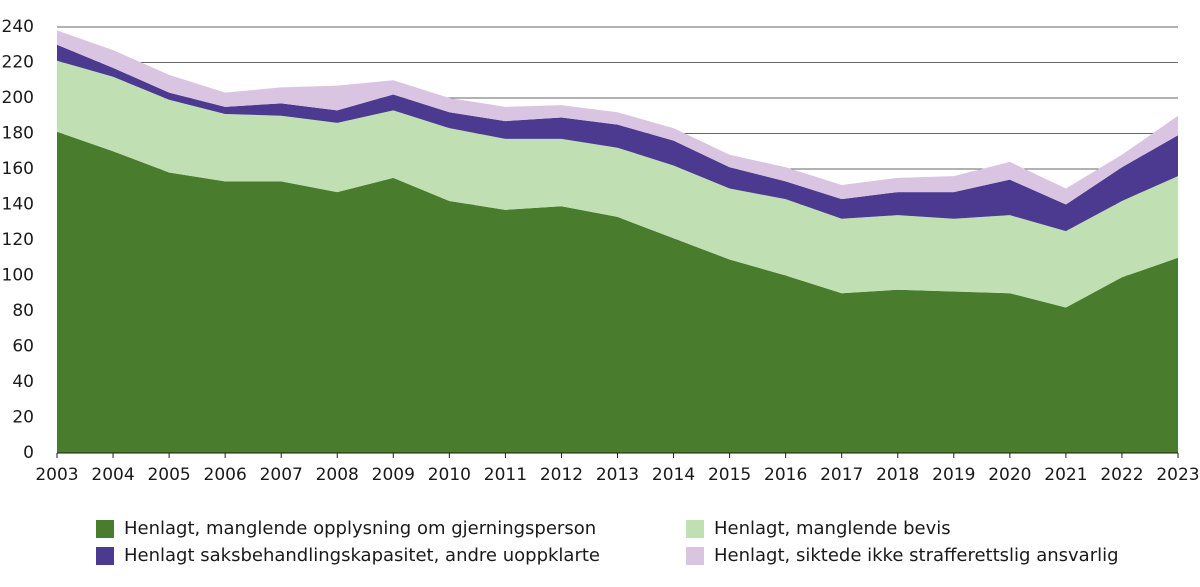  What do you see at coordinates (18, 205) in the screenshot?
I see `y-tick-label: 140` at bounding box center [18, 205].